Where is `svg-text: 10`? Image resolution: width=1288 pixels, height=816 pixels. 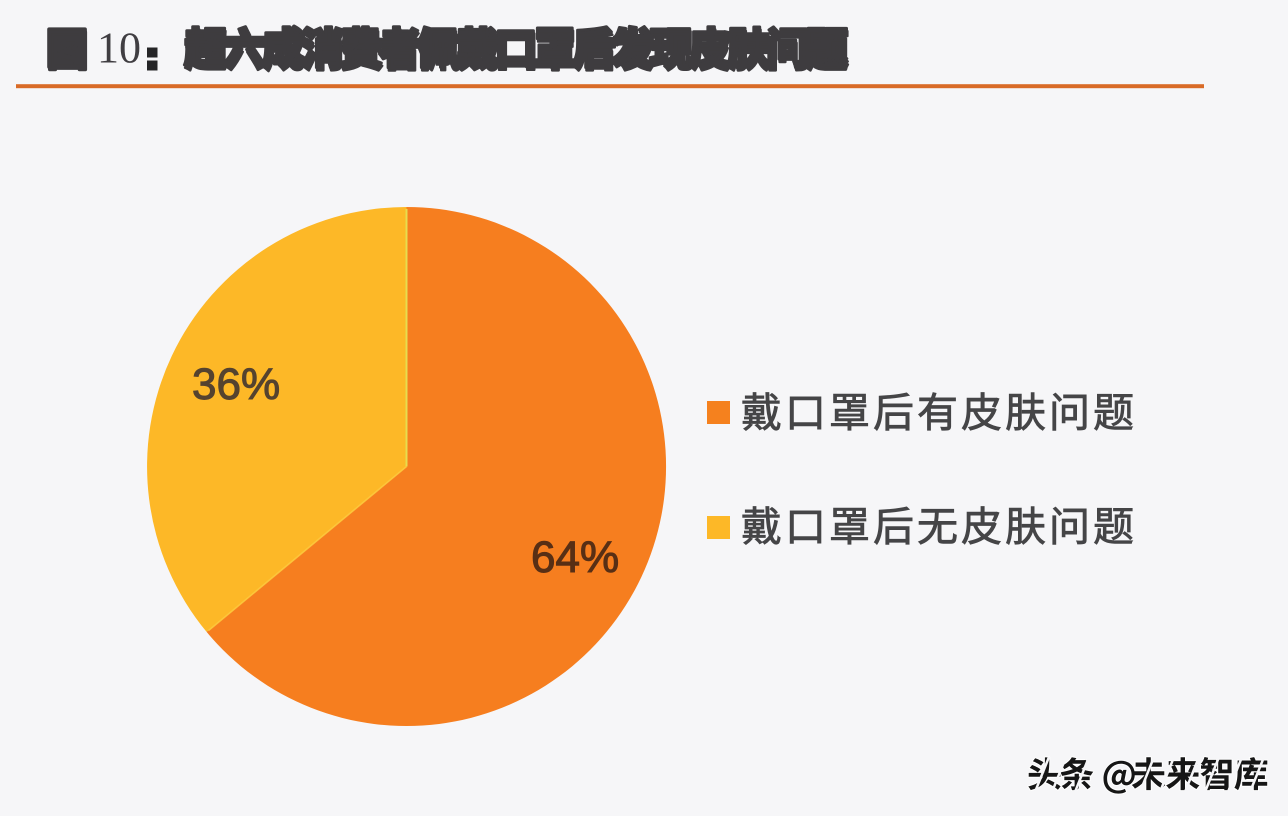 svg-text: 10 is located at coordinates (119, 48).